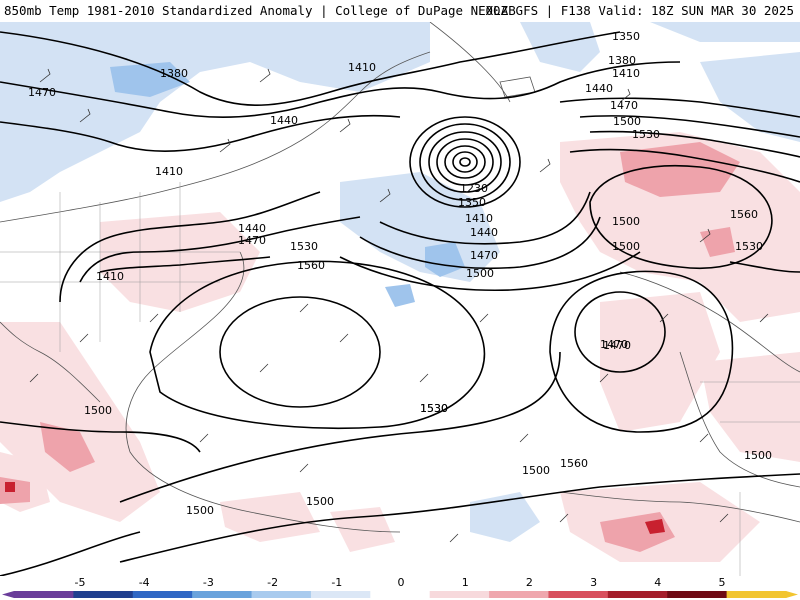 The image size is (800, 600). What do you see at coordinates (626, 36) in the screenshot?
I see `contour-label-1350-ne: 1350` at bounding box center [626, 36].